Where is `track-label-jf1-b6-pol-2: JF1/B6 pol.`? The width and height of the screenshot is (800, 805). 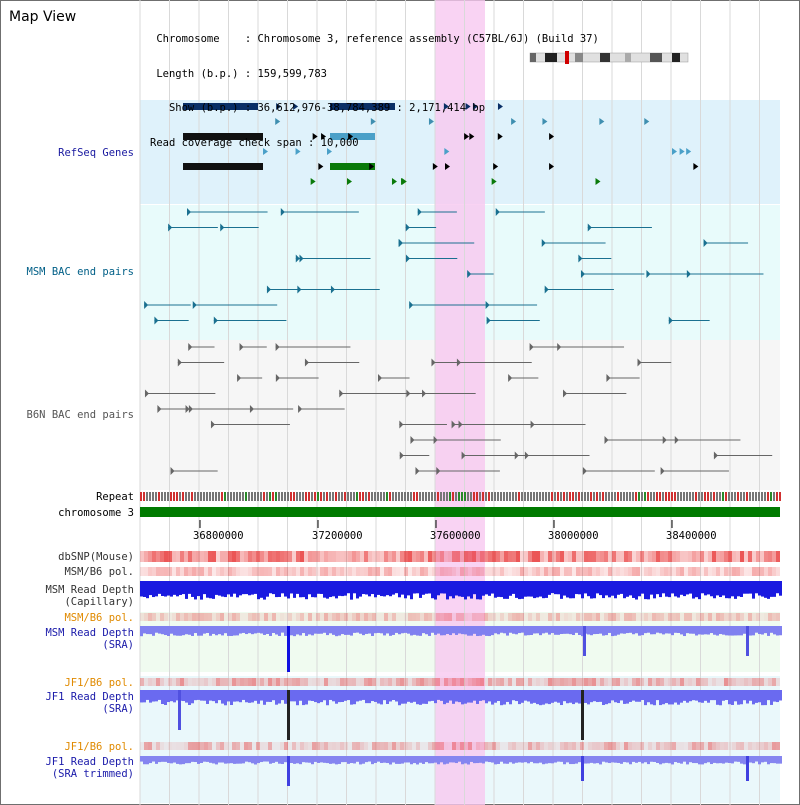
track-label-jf1-b6-pol-2: JF1/B6 pol. is located at coordinates (99, 747).